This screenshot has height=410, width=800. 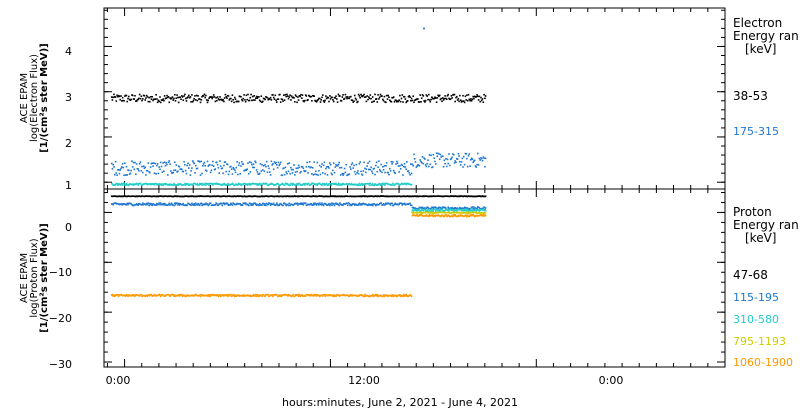 I want to click on electron-ytick-label-2: 2, so click(x=68, y=143).